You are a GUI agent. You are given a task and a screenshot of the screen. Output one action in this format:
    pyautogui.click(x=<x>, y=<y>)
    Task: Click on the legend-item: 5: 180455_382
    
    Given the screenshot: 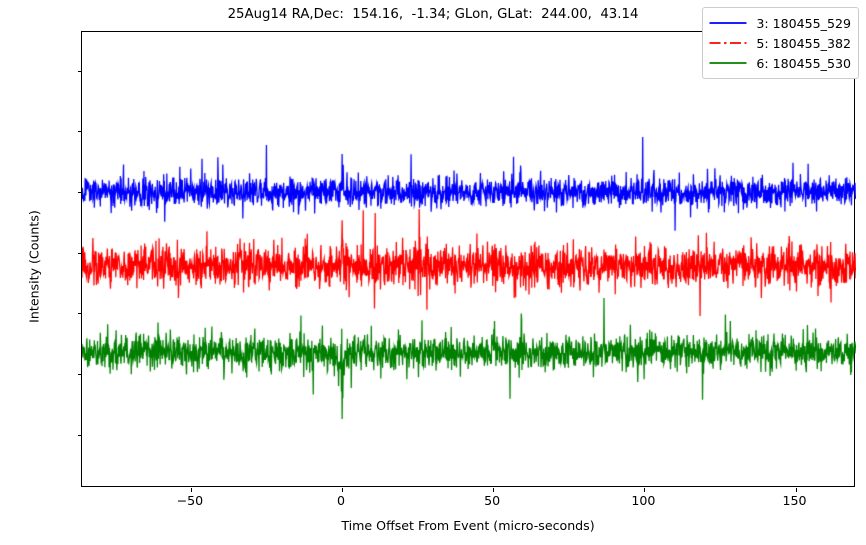 What is the action you would take?
    pyautogui.click(x=780, y=43)
    